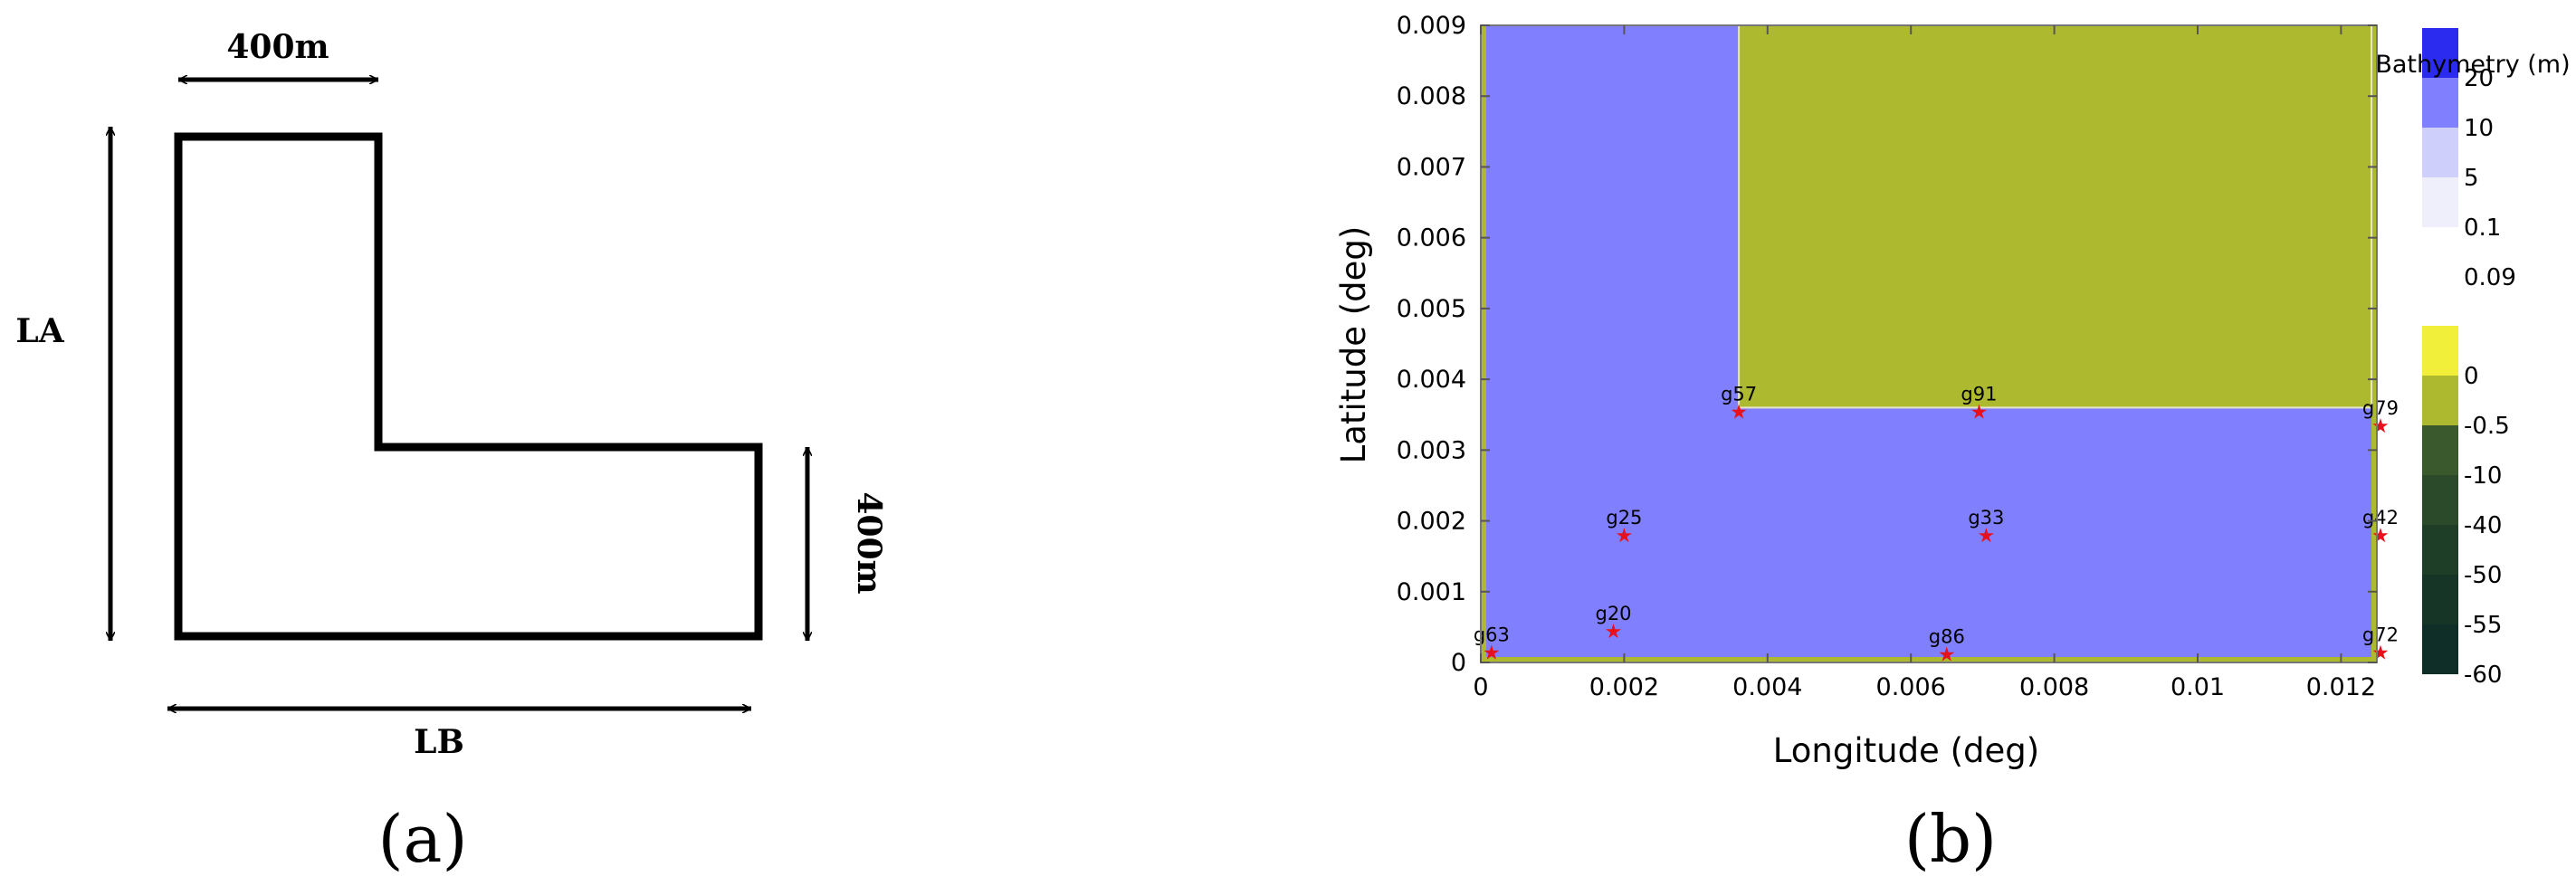  Describe the element at coordinates (2483, 575) in the screenshot. I see `colorbar-label: -50` at that location.